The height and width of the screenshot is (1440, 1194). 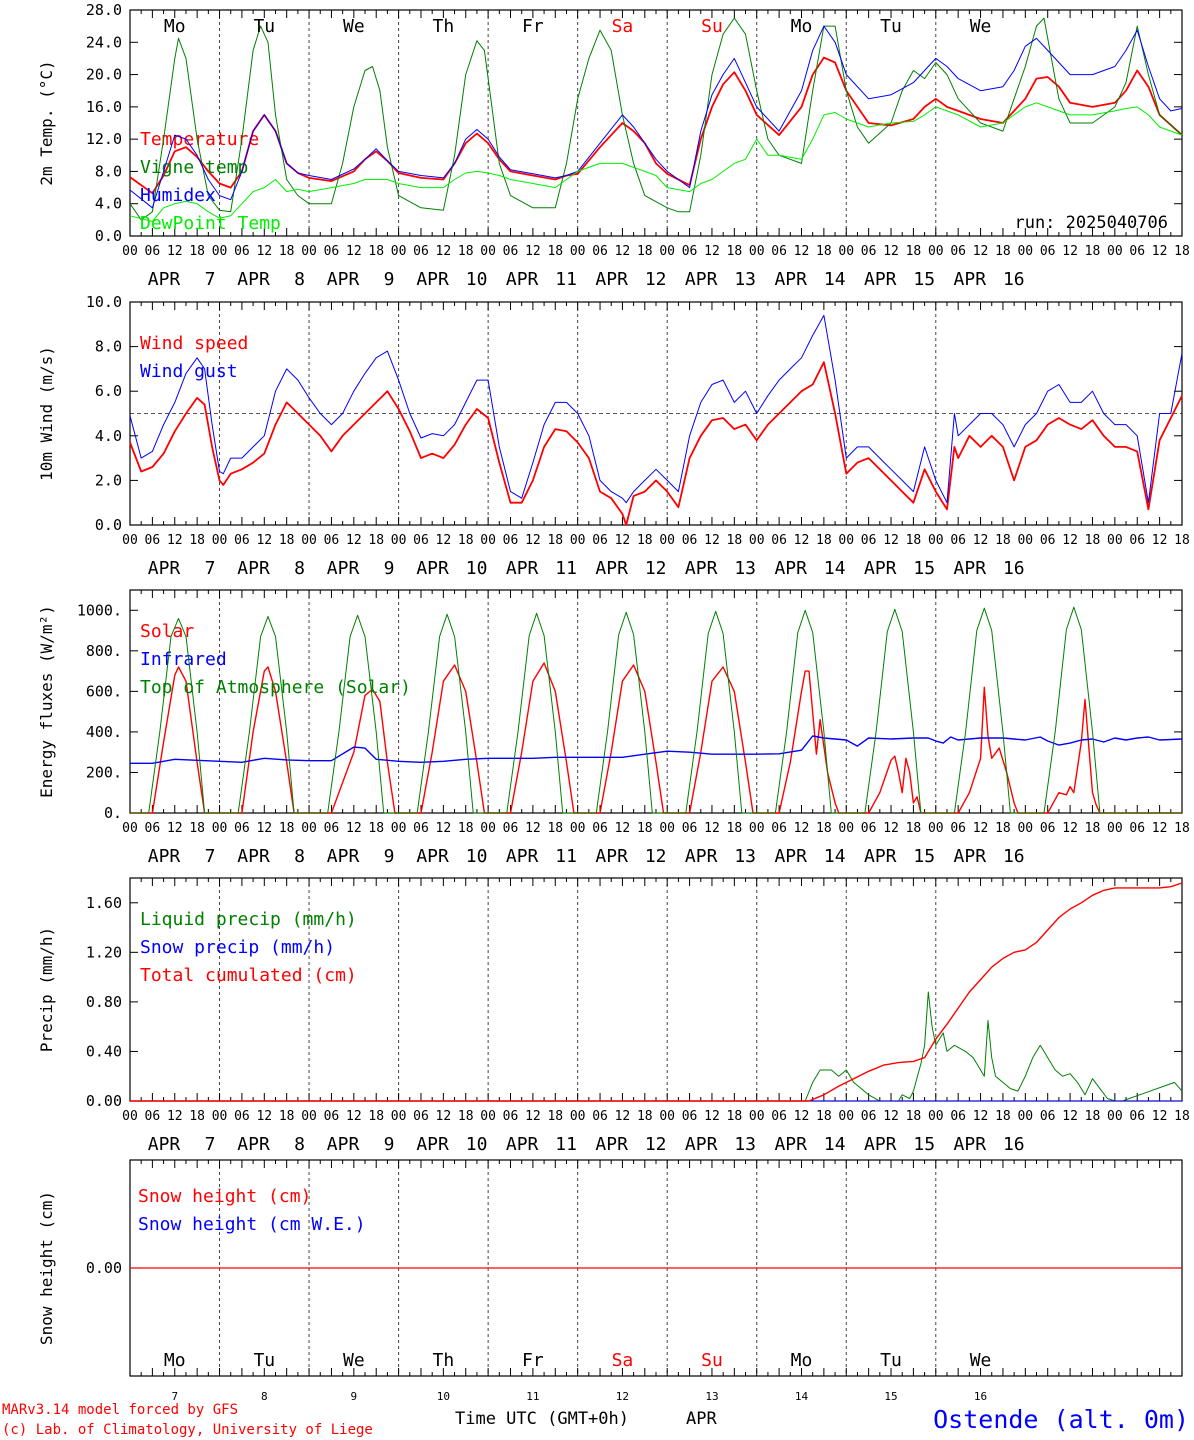 What do you see at coordinates (104, 139) in the screenshot?
I see `y-tick-label: 12.0` at bounding box center [104, 139].